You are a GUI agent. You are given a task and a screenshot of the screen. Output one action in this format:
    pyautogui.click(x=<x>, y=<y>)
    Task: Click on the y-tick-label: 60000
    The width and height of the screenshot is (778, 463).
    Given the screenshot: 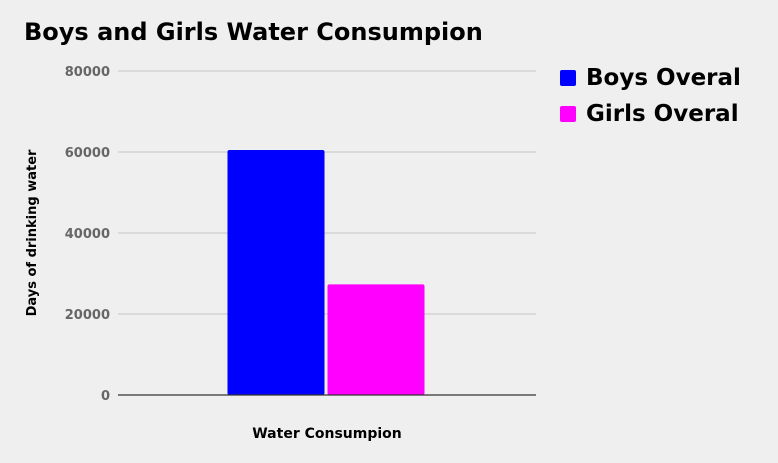 What is the action you would take?
    pyautogui.click(x=87, y=153)
    